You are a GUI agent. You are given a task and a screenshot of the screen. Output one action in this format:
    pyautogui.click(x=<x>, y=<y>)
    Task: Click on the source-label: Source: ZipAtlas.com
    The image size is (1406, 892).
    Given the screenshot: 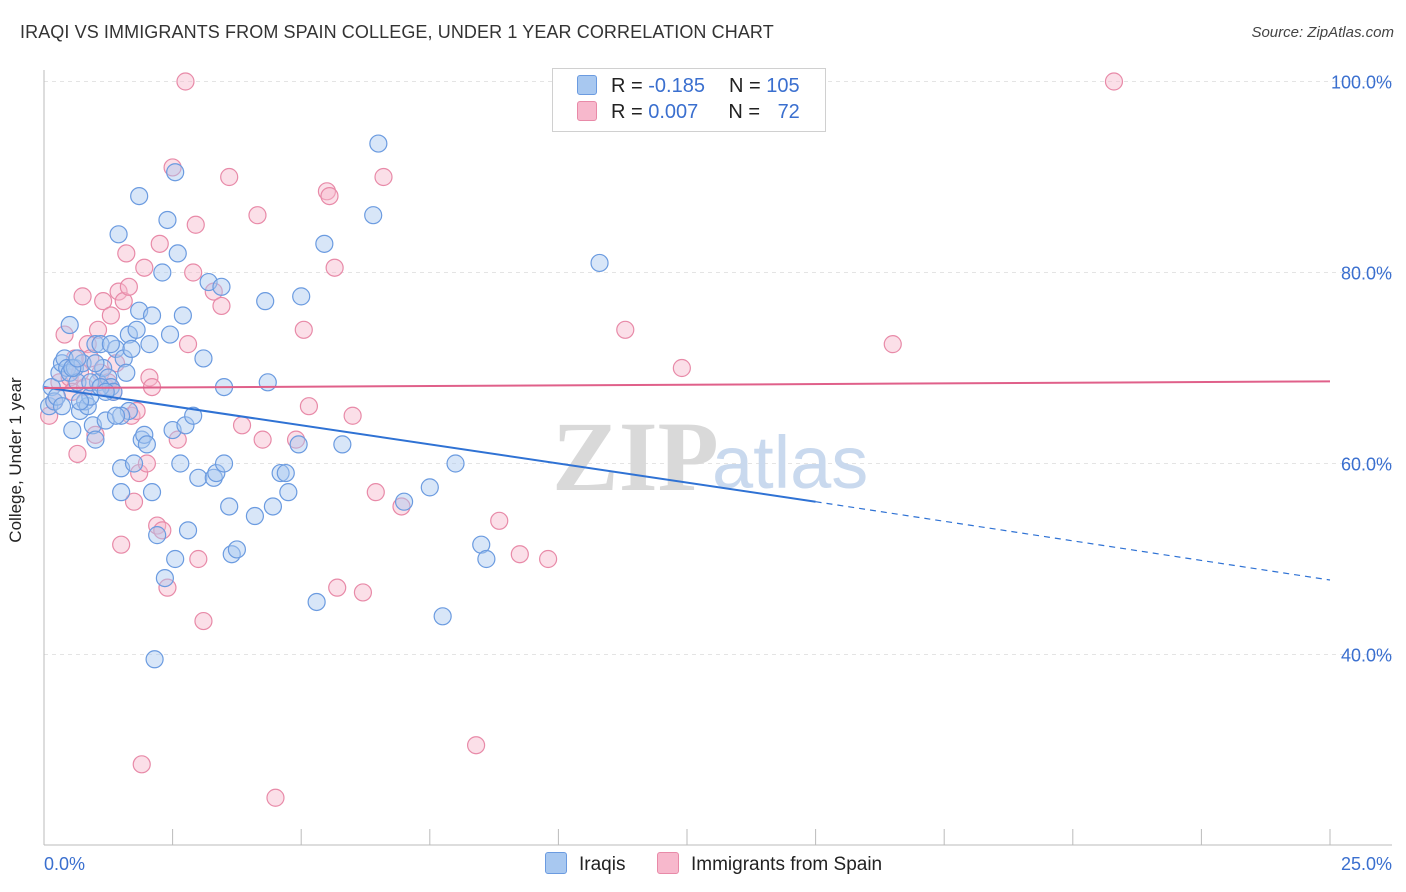 What is the action you would take?
    pyautogui.click(x=1322, y=32)
    